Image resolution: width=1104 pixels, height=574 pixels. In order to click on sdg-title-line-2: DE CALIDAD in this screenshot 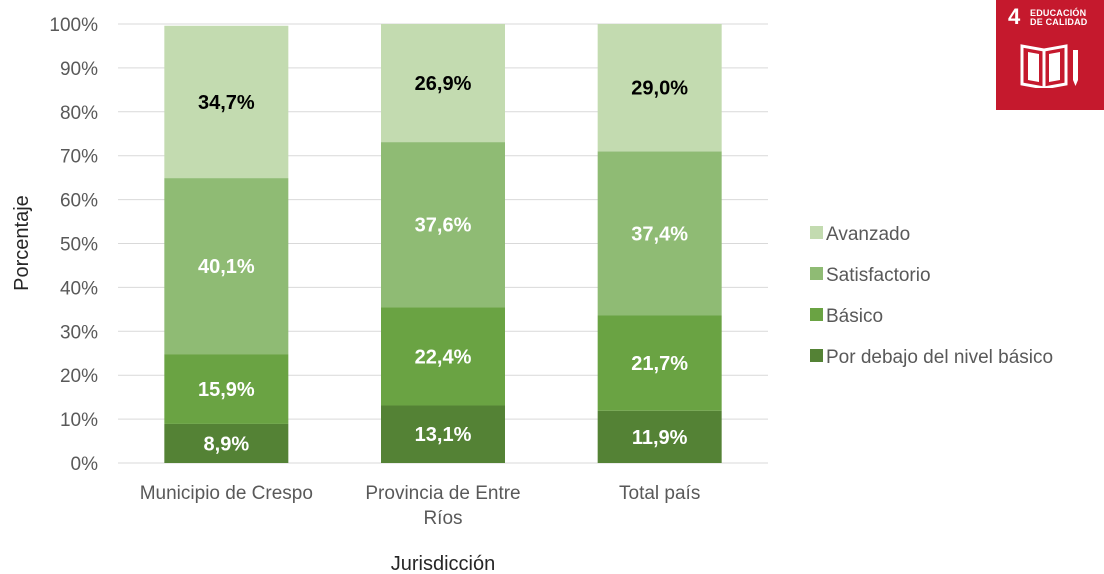, I will do `click(1059, 22)`.